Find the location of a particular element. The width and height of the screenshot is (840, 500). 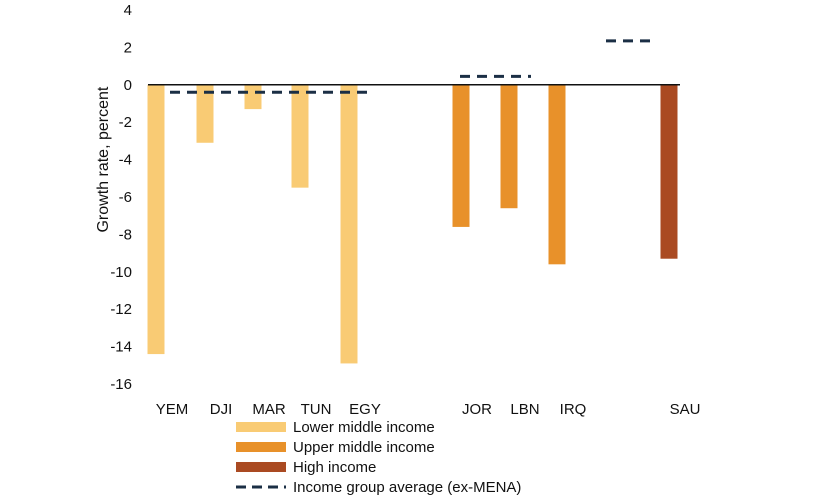

bar-jor is located at coordinates (461, 155).